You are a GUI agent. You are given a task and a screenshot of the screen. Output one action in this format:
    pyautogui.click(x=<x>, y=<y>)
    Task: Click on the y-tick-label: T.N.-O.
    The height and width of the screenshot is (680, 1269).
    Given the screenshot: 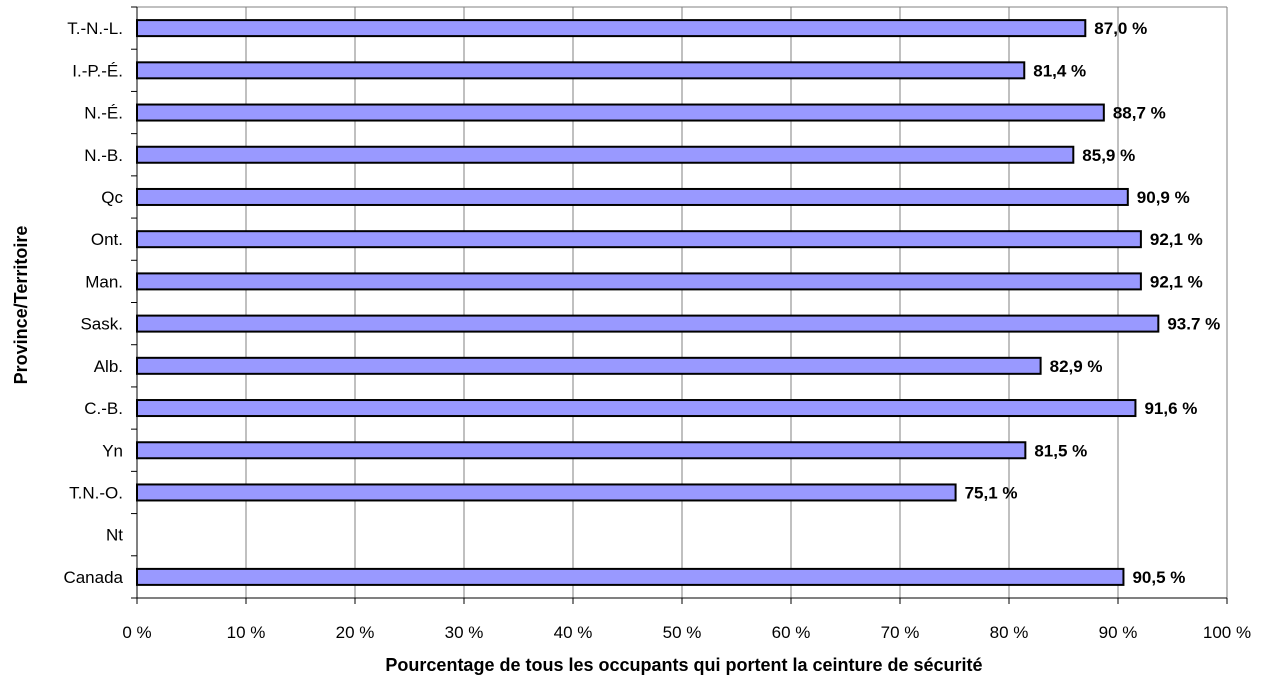 What is the action you would take?
    pyautogui.click(x=96, y=492)
    